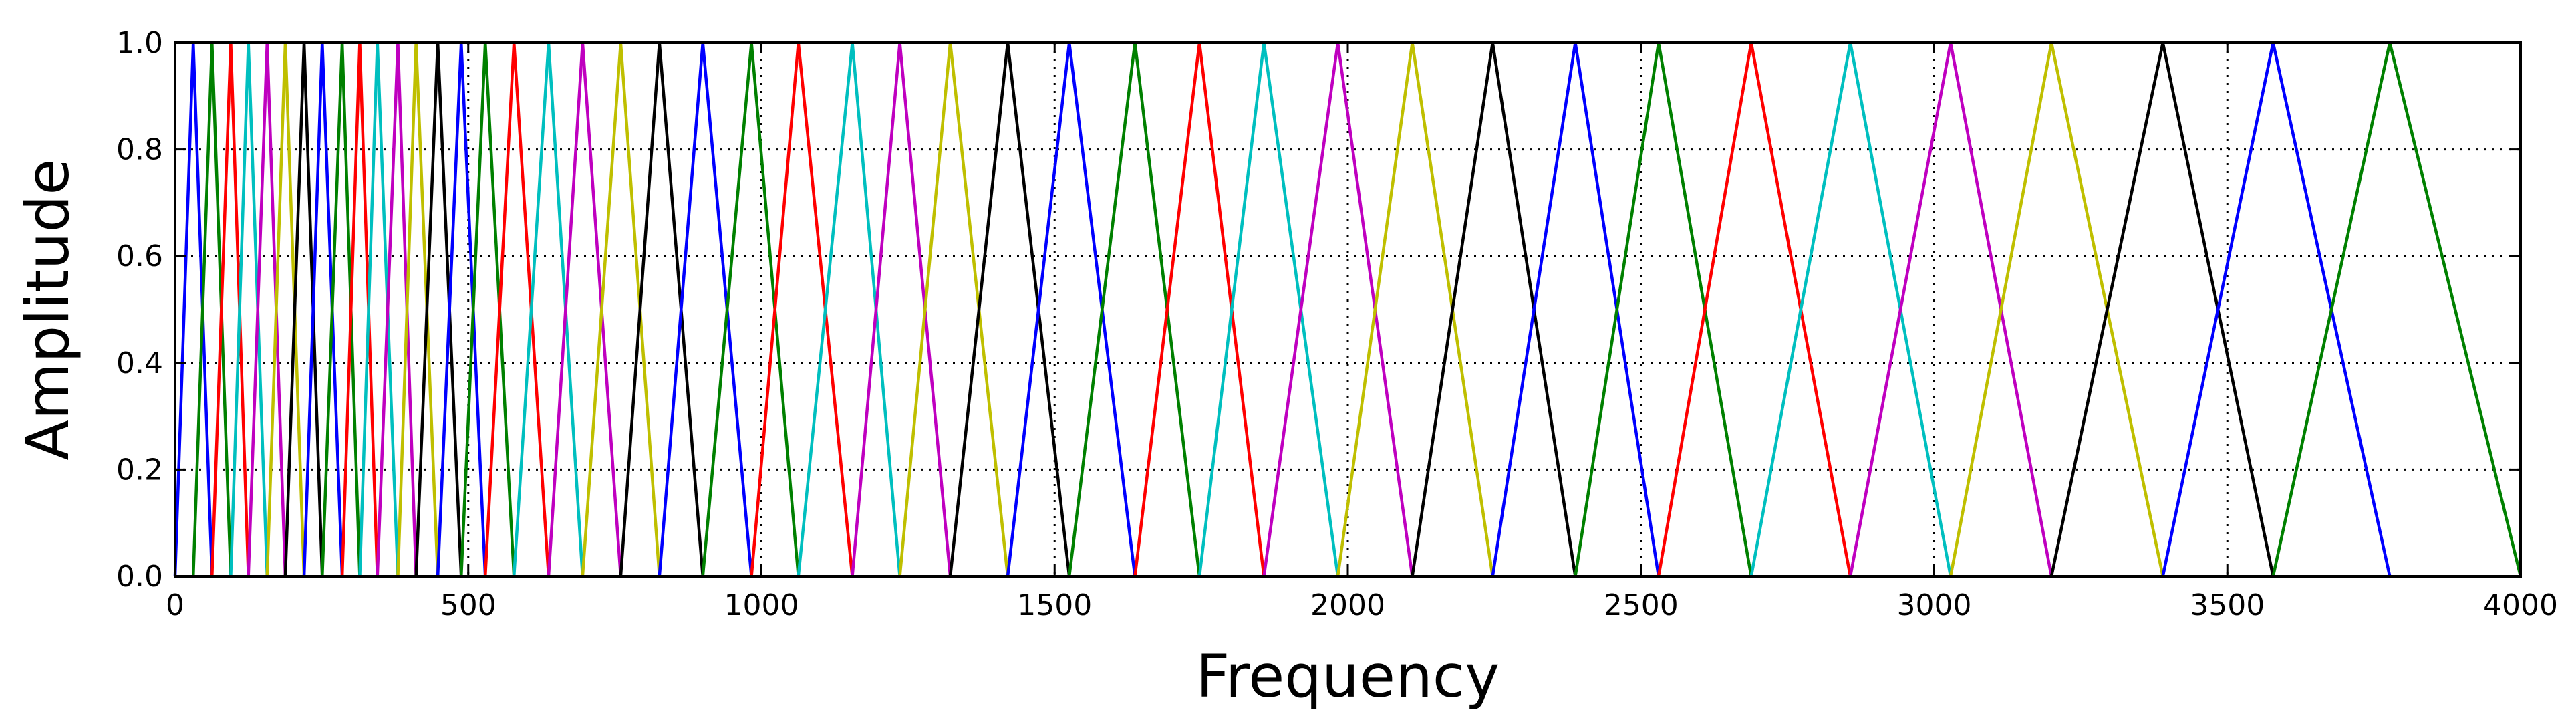 The height and width of the screenshot is (722, 2576). Describe the element at coordinates (139, 150) in the screenshot. I see `y-tick-label: 0.8` at that location.